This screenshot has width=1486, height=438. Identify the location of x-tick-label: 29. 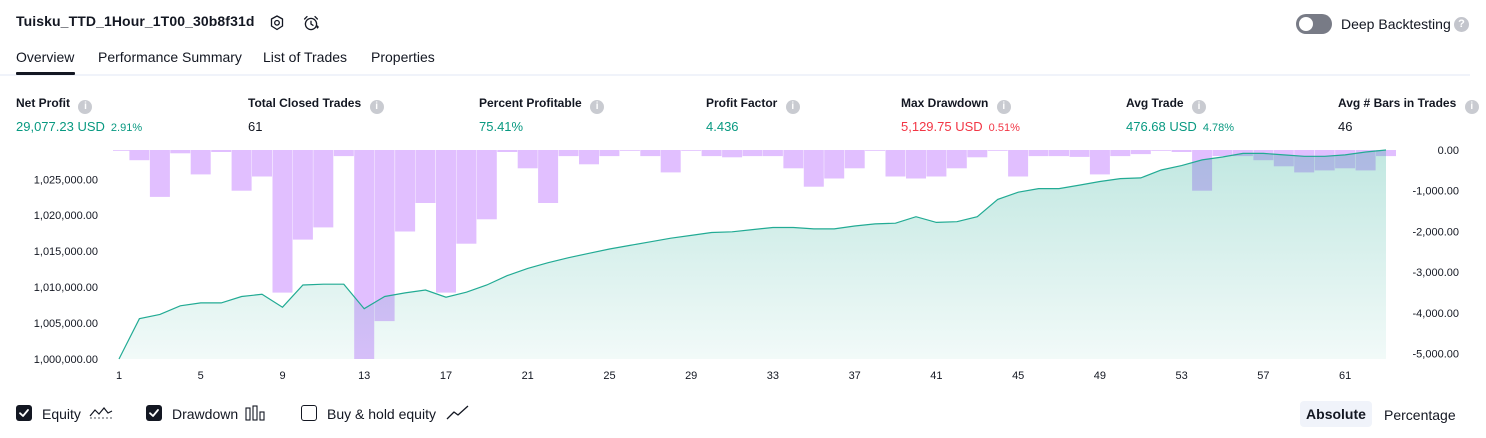
(691, 376).